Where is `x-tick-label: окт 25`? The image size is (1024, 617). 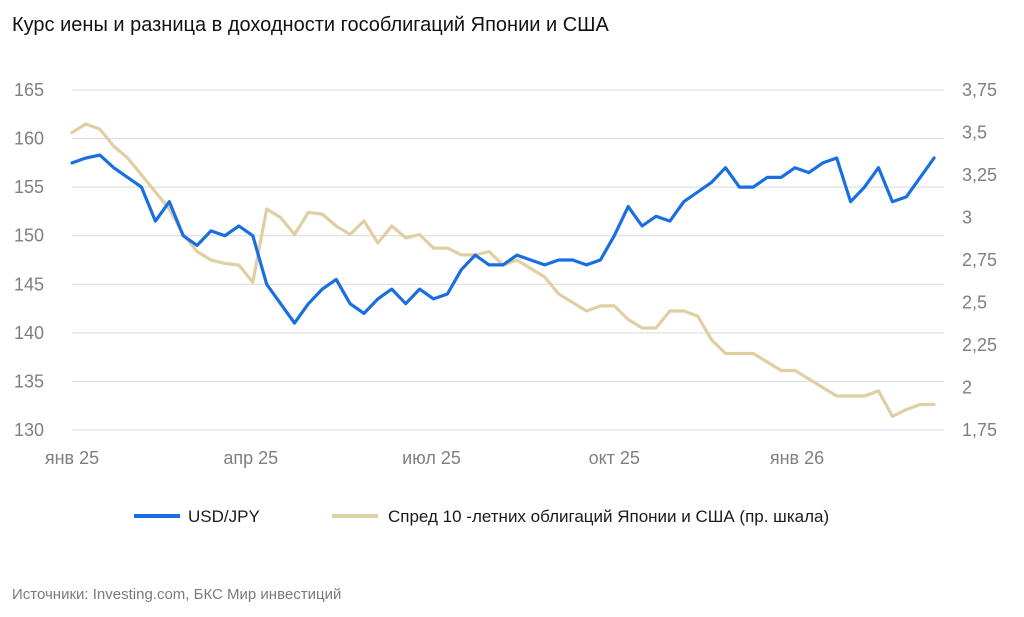
x-tick-label: окт 25 is located at coordinates (614, 458).